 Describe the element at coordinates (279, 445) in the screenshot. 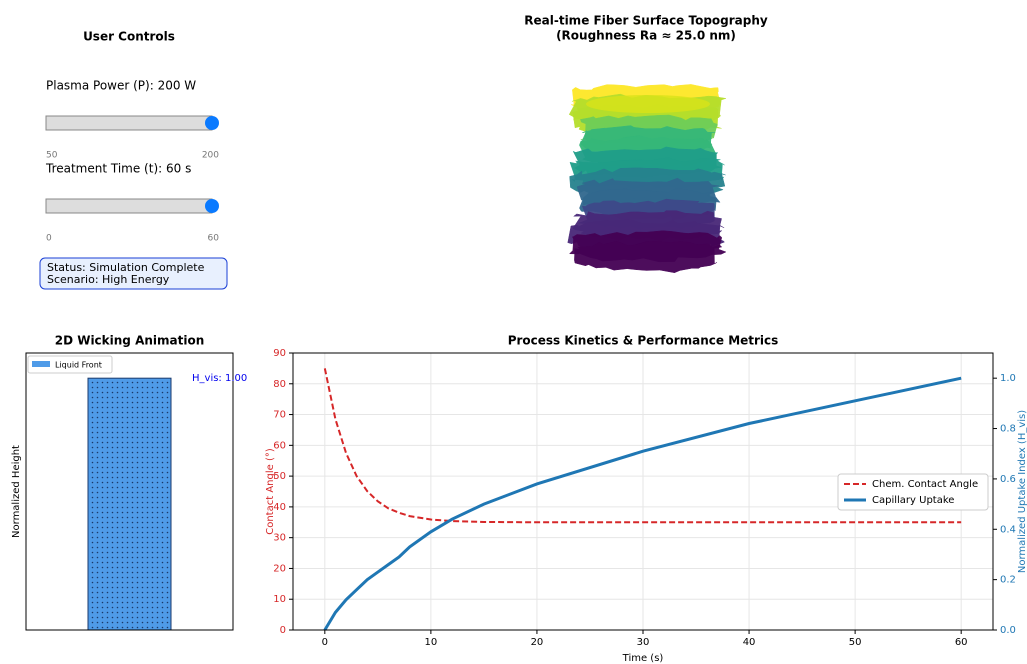

I see `y-tick-label: 60` at that location.